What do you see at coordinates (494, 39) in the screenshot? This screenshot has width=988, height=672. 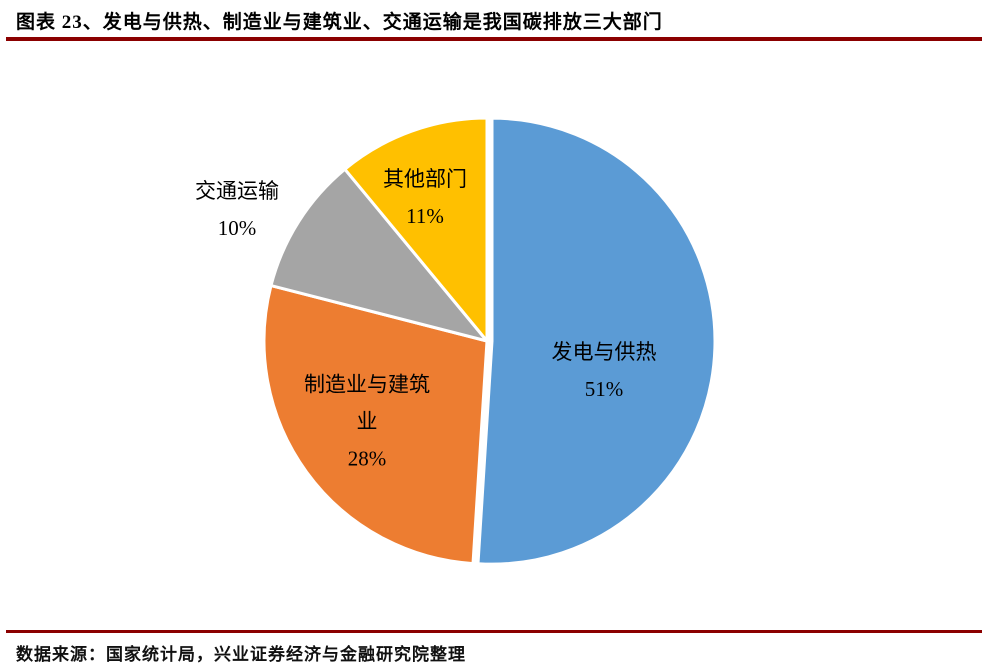 I see `title-rule` at bounding box center [494, 39].